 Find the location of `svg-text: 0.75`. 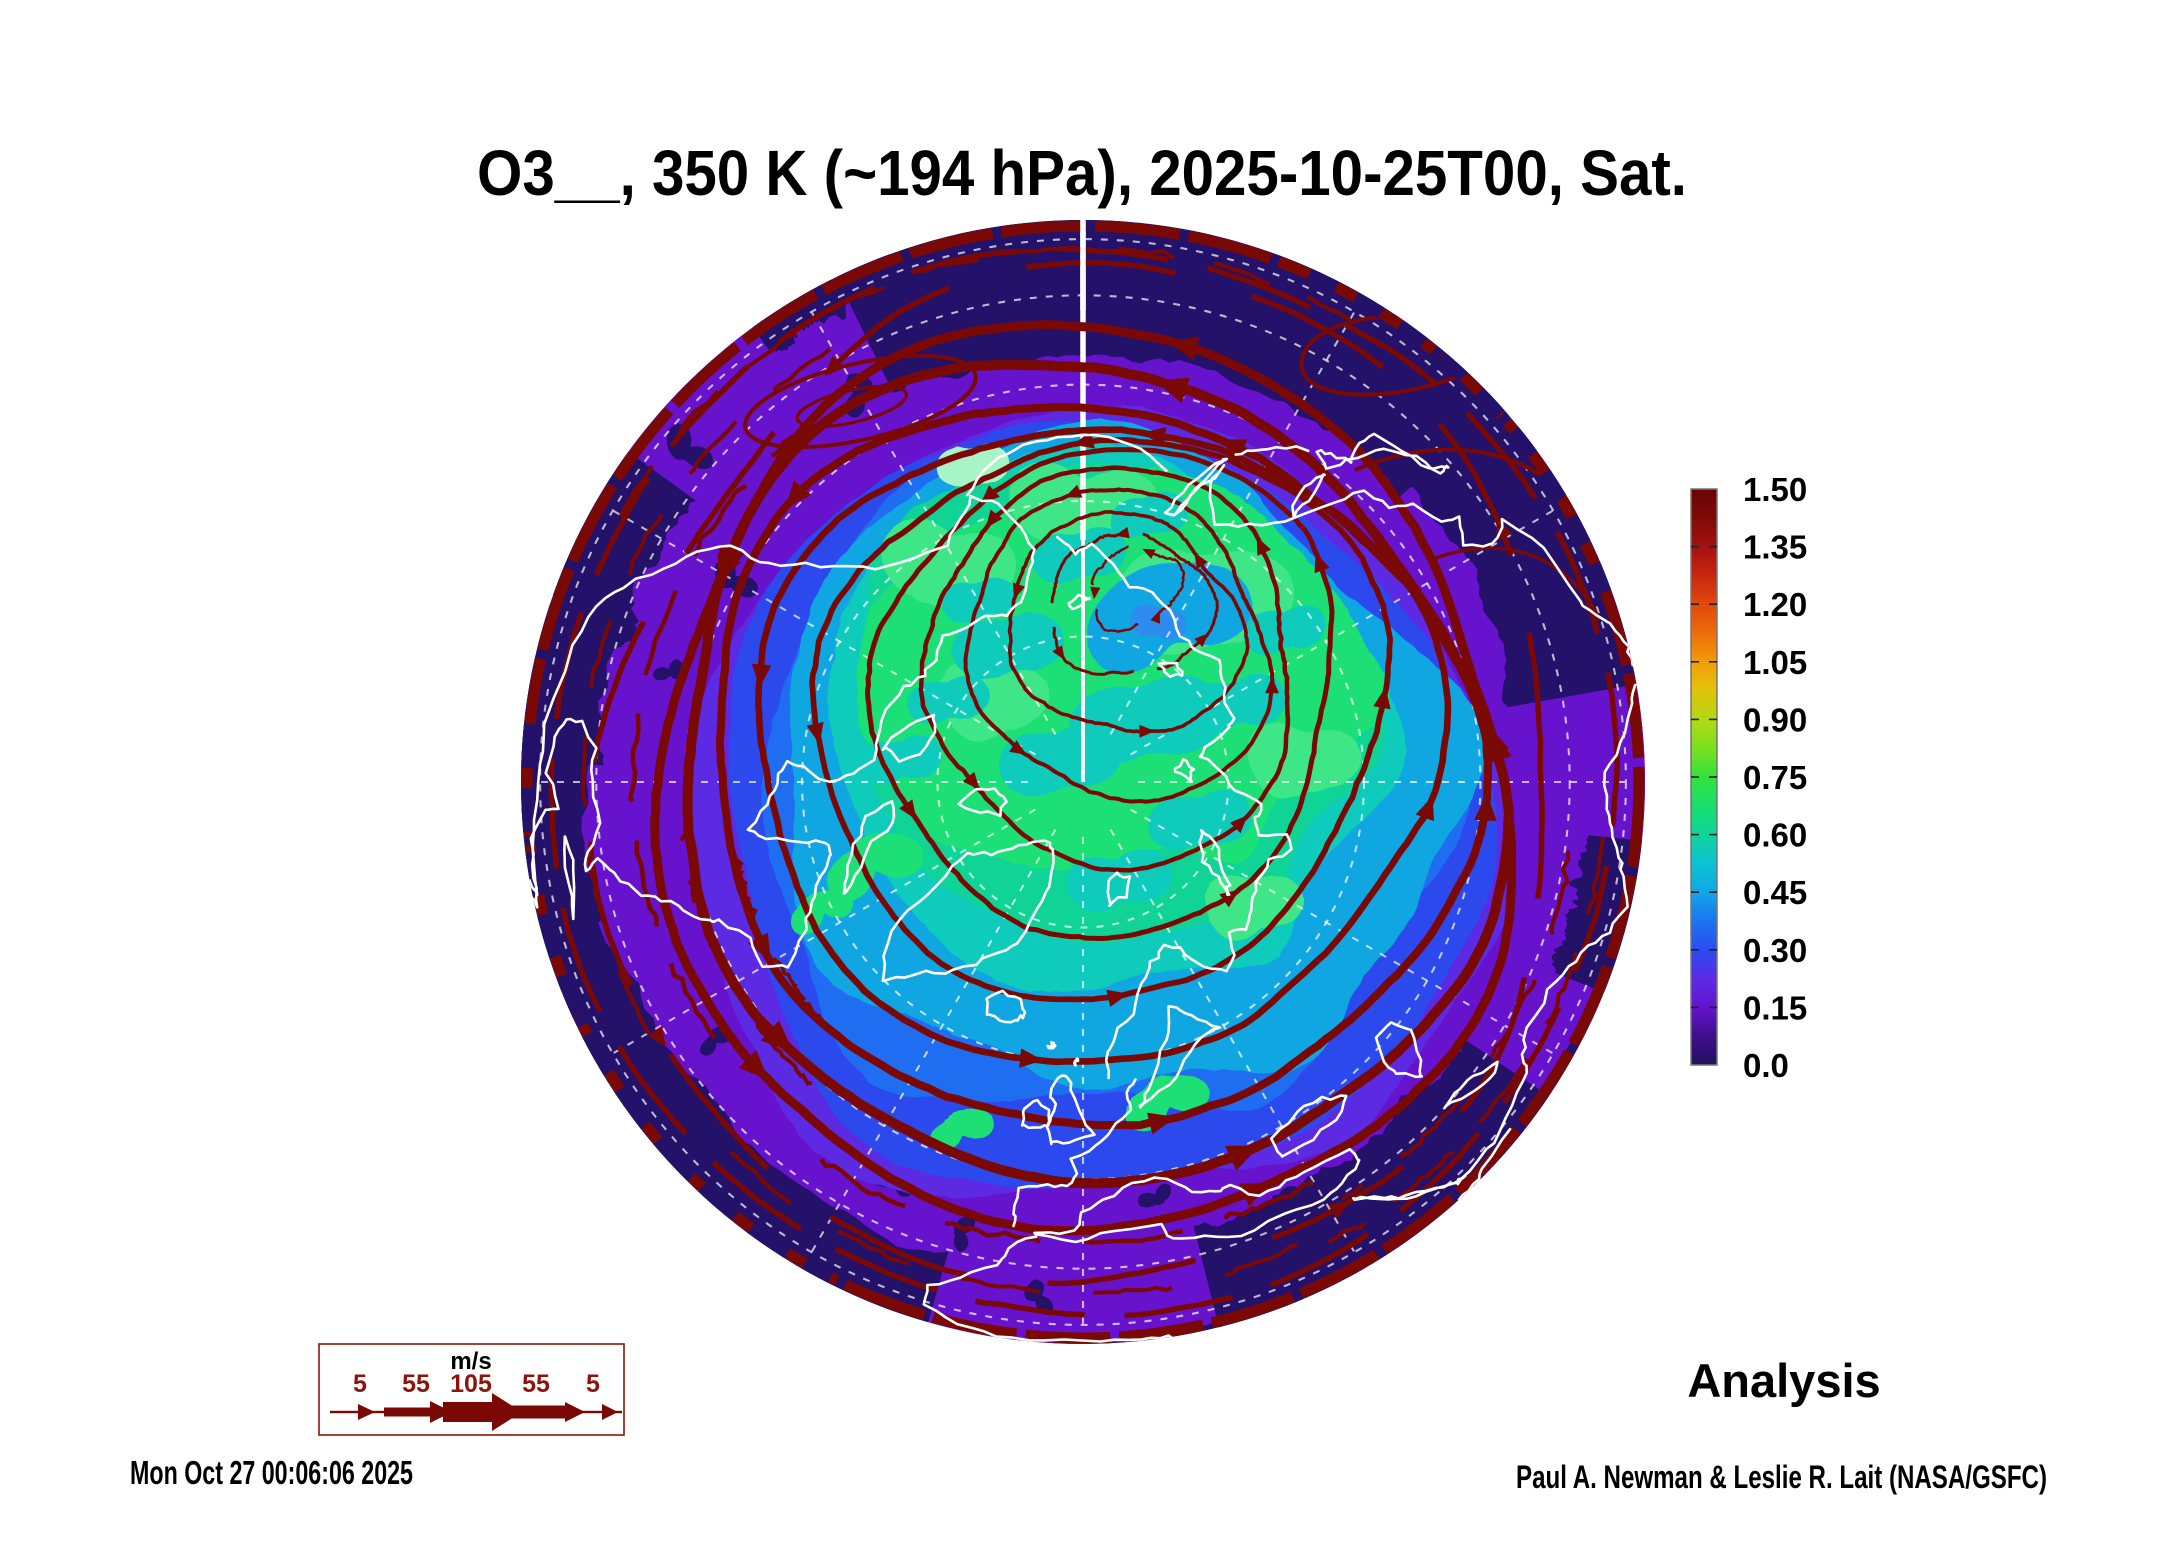

svg-text: 0.75 is located at coordinates (1775, 777).